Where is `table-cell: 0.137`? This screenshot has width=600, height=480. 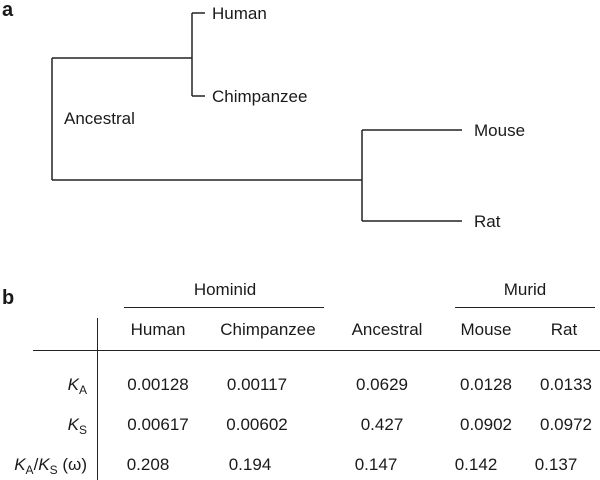 table-cell: 0.137 is located at coordinates (556, 464).